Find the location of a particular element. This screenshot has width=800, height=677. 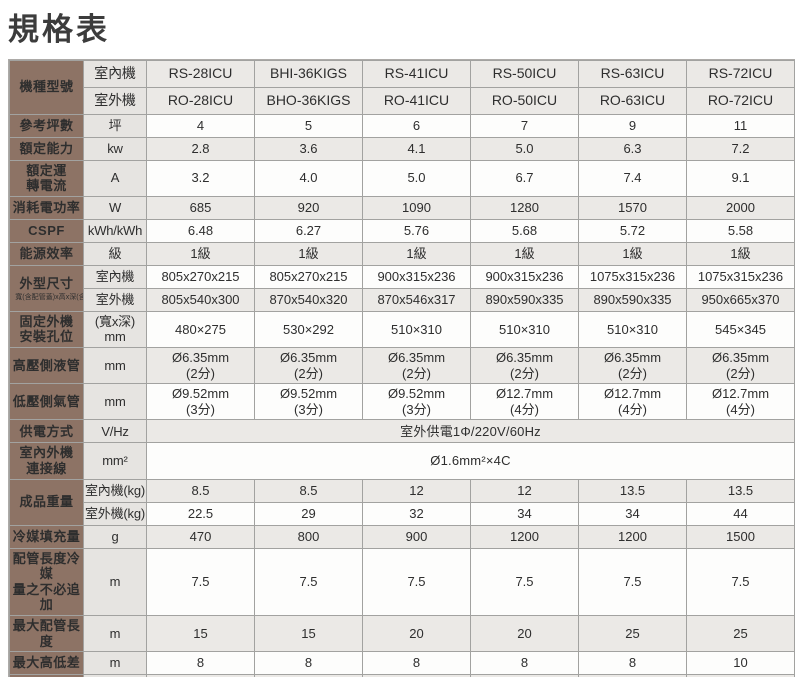

table-row: 能源效率級 1級 1級 1級 1級 1級 1級 is located at coordinates (402, 253).